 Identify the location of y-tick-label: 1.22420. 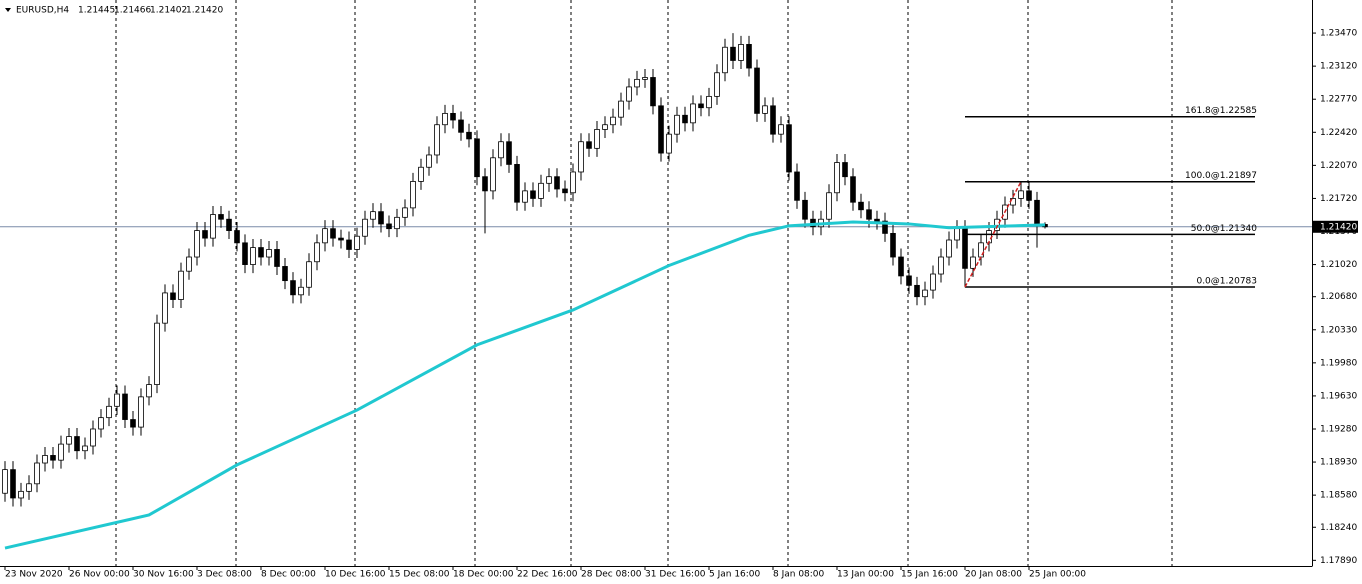
(1338, 133).